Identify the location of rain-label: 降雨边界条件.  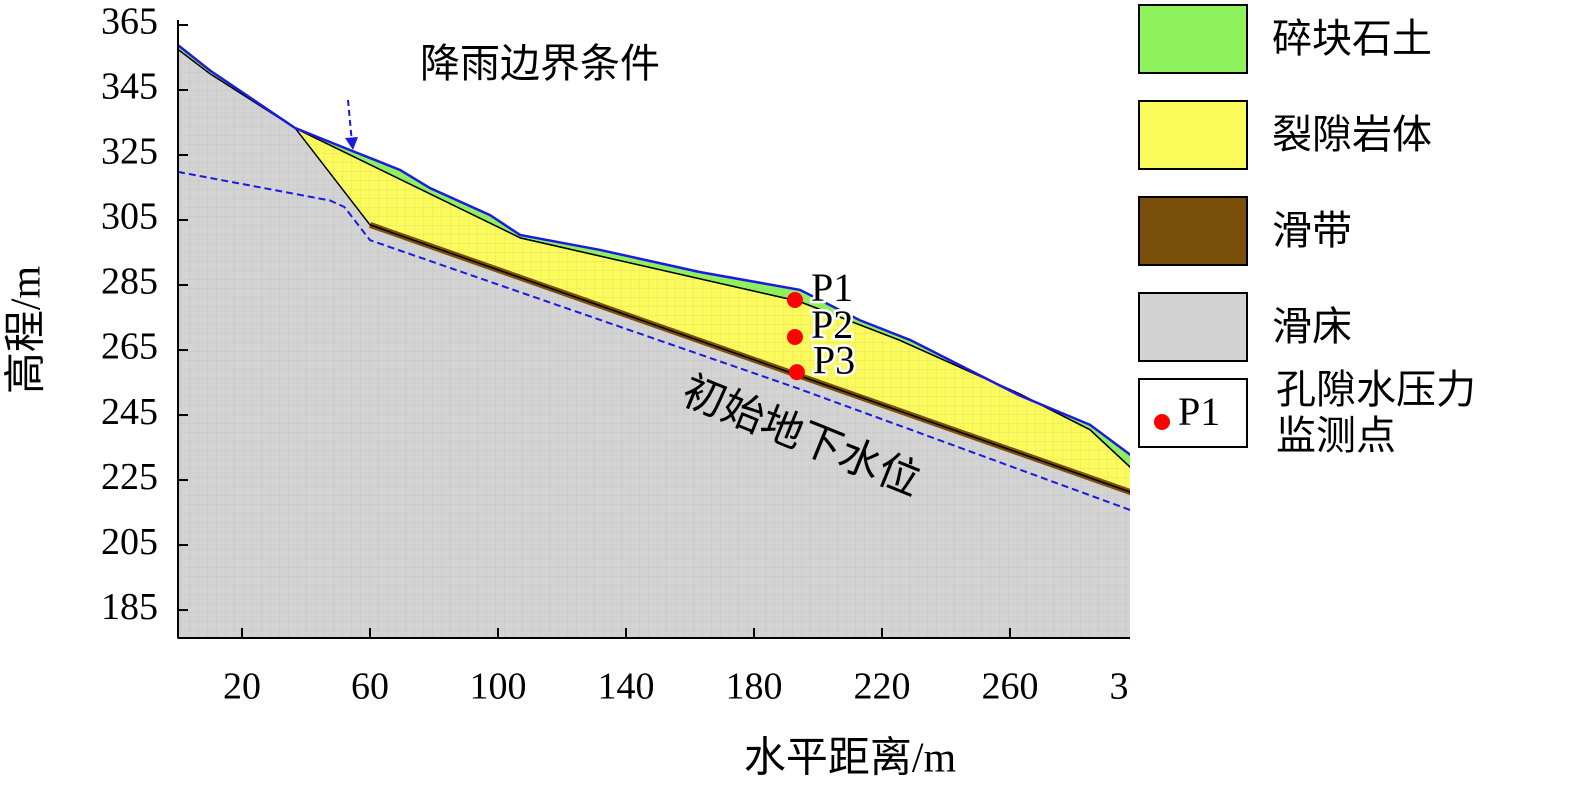
(540, 63).